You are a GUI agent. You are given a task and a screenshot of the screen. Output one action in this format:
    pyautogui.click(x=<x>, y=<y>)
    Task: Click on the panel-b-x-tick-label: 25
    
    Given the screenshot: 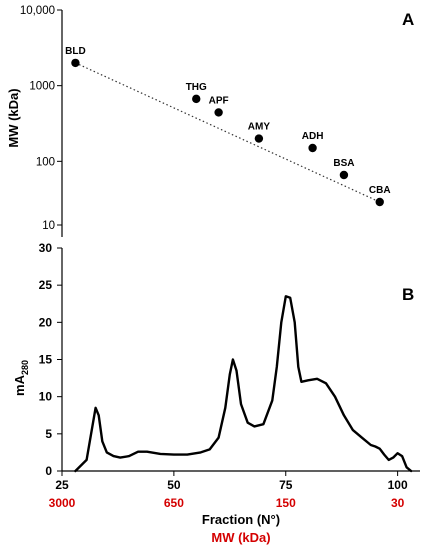 What is the action you would take?
    pyautogui.click(x=62, y=485)
    